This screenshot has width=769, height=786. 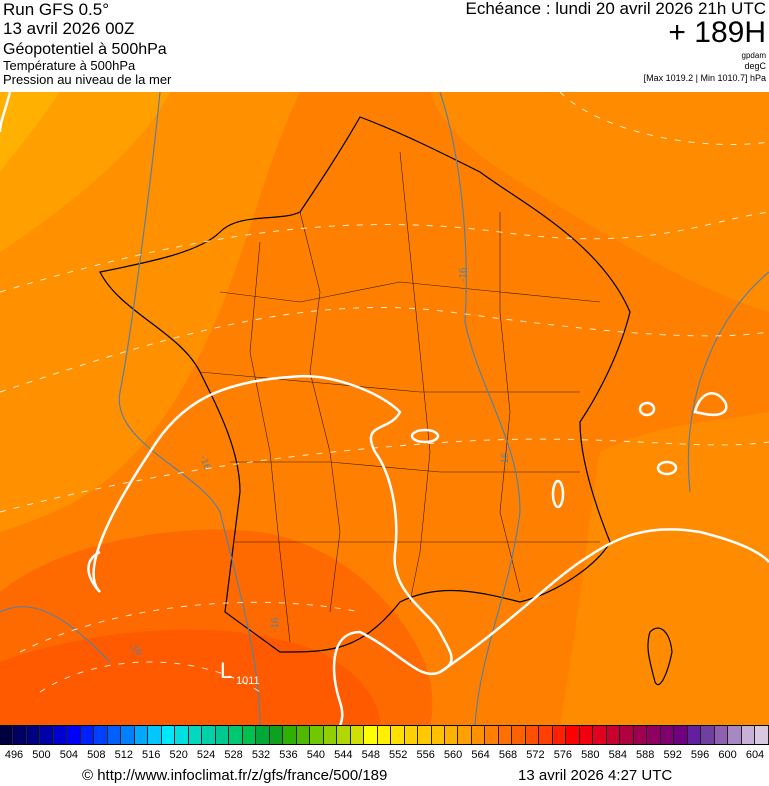 What do you see at coordinates (288, 755) in the screenshot?
I see `color-scale-tick: 536` at bounding box center [288, 755].